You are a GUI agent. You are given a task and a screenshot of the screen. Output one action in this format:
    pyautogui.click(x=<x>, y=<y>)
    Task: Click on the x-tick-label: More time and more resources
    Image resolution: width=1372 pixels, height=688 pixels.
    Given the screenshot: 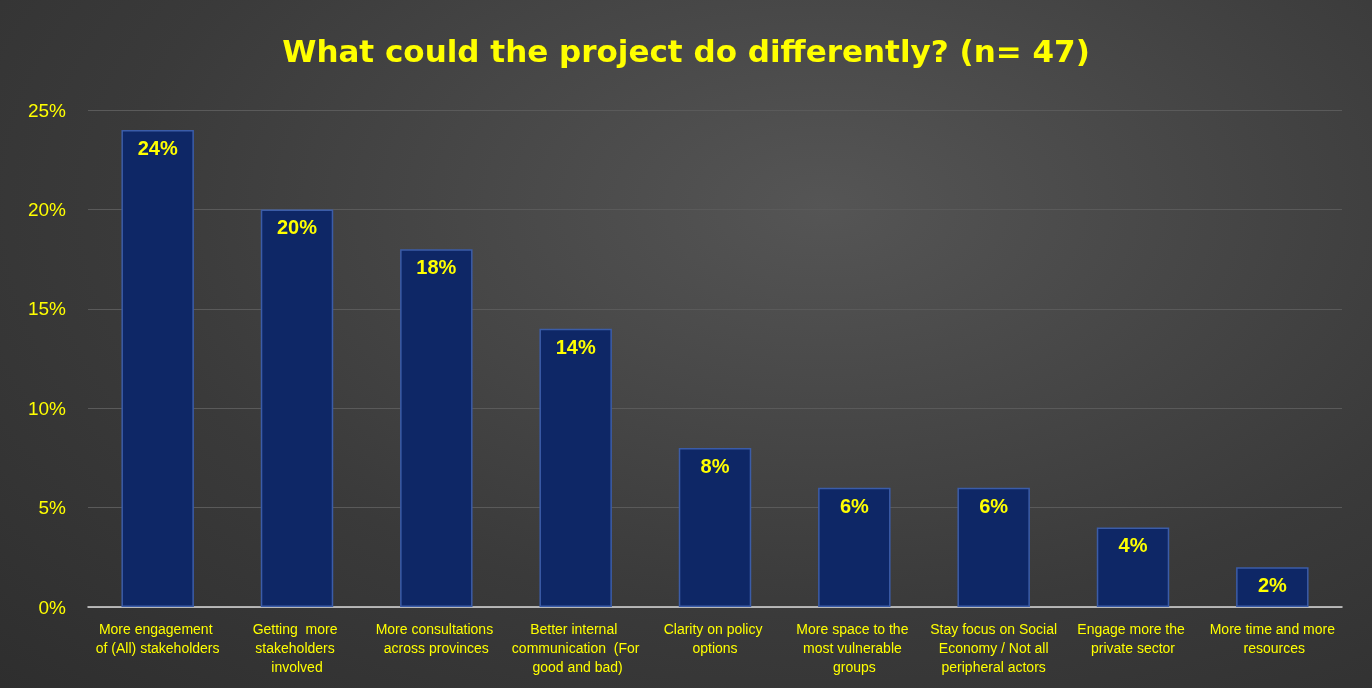 What is the action you would take?
    pyautogui.click(x=1272, y=638)
    